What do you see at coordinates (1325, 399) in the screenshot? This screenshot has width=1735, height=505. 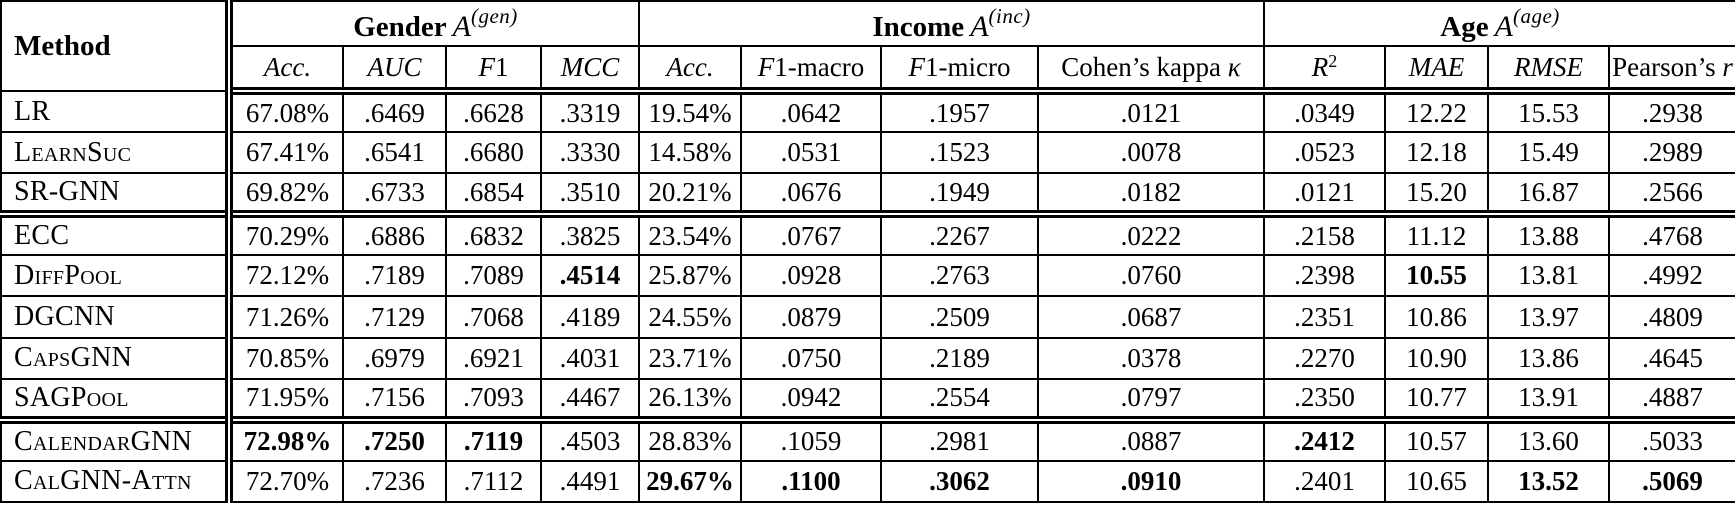 I see `cell-sagpool-age-r2: .2350` at bounding box center [1325, 399].